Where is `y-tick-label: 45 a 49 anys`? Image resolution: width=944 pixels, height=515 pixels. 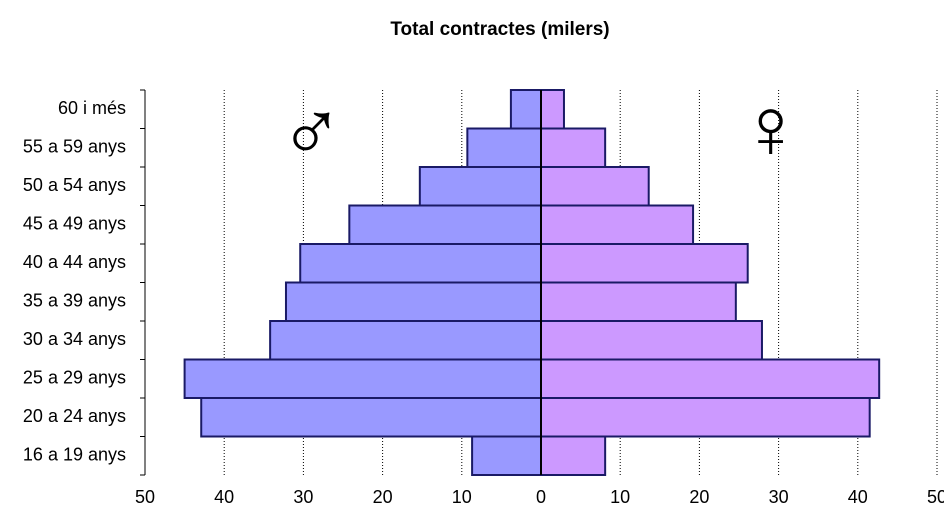 y-tick-label: 45 a 49 anys is located at coordinates (74, 224).